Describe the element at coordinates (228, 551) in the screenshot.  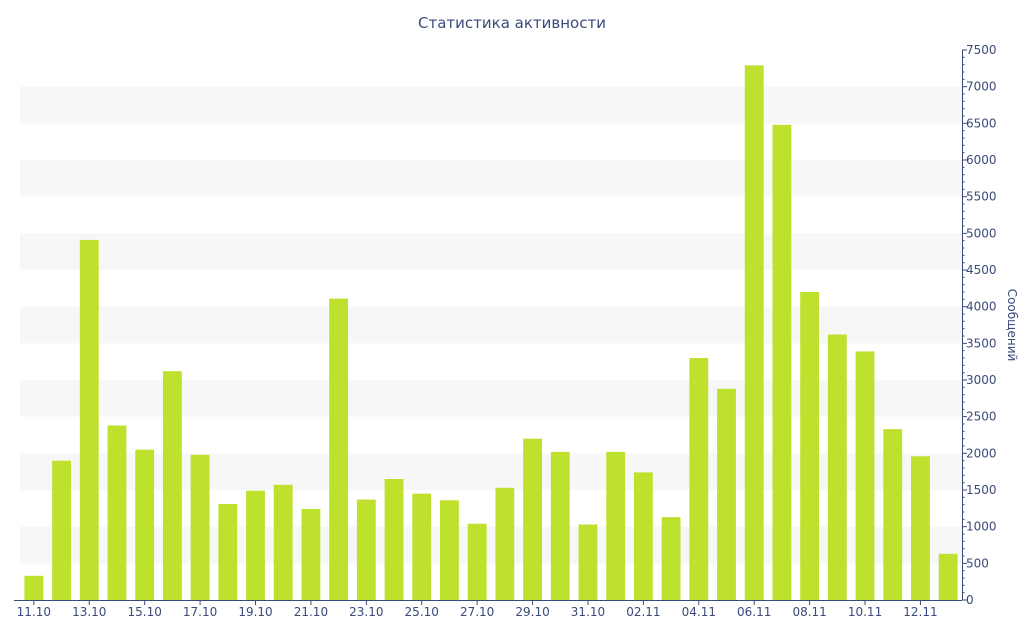
I see `bar-18.10` at that location.